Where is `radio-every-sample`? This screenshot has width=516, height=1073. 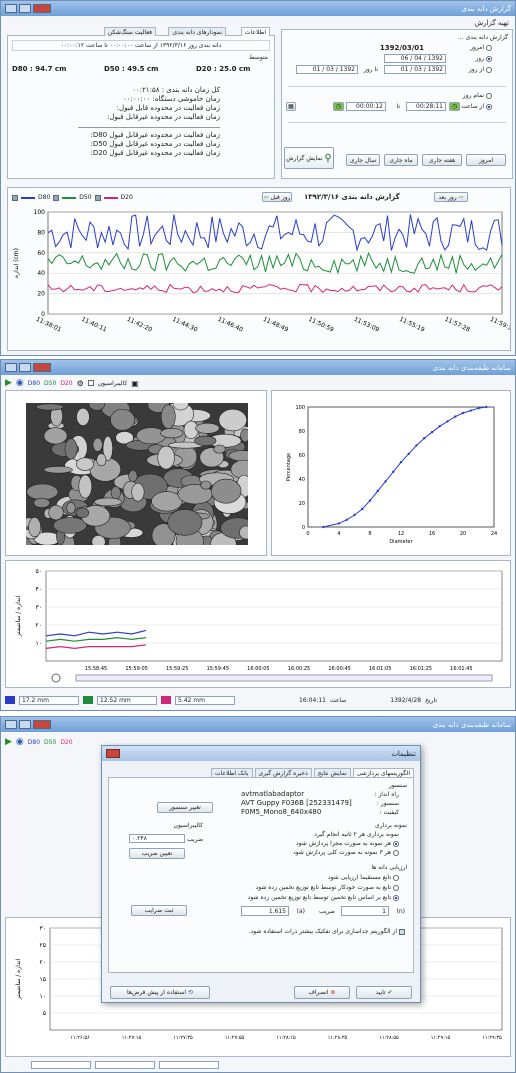 radio-every-sample is located at coordinates (396, 843).